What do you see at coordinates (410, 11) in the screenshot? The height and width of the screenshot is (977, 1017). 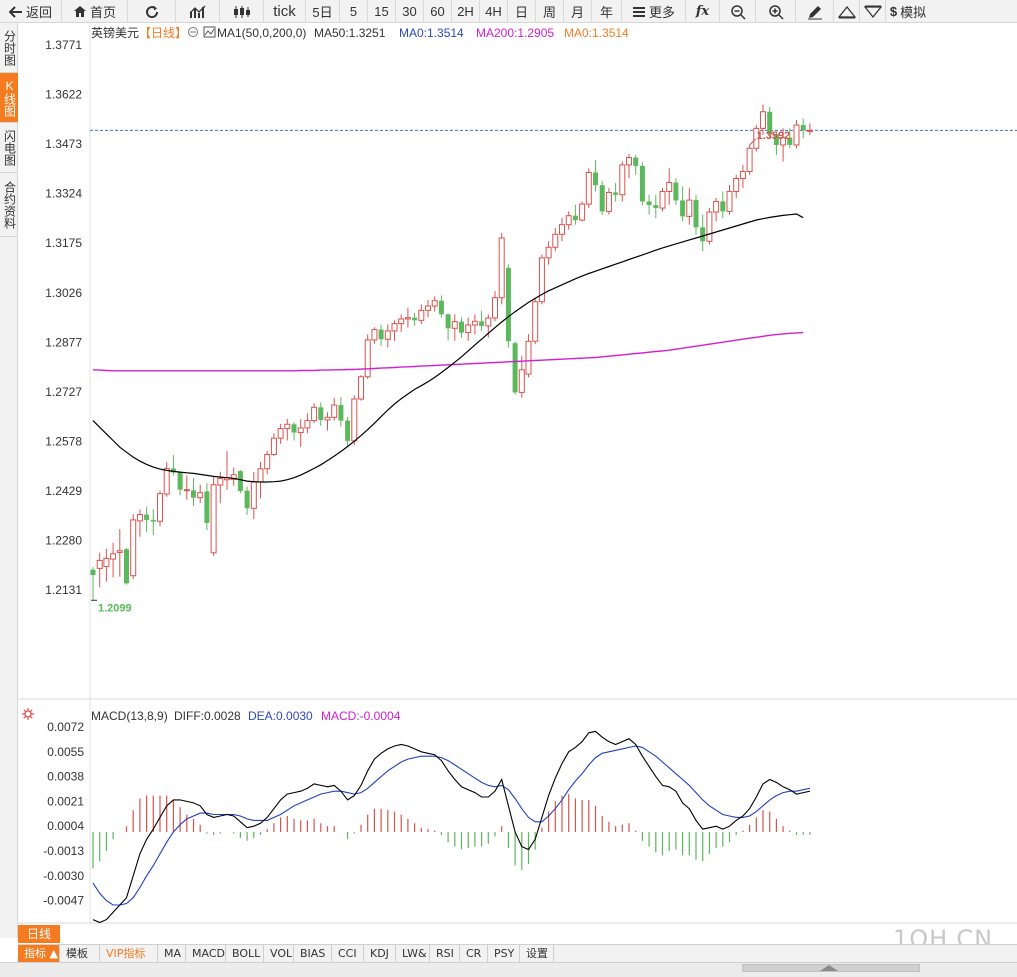 I see `period-30min: 30` at bounding box center [410, 11].